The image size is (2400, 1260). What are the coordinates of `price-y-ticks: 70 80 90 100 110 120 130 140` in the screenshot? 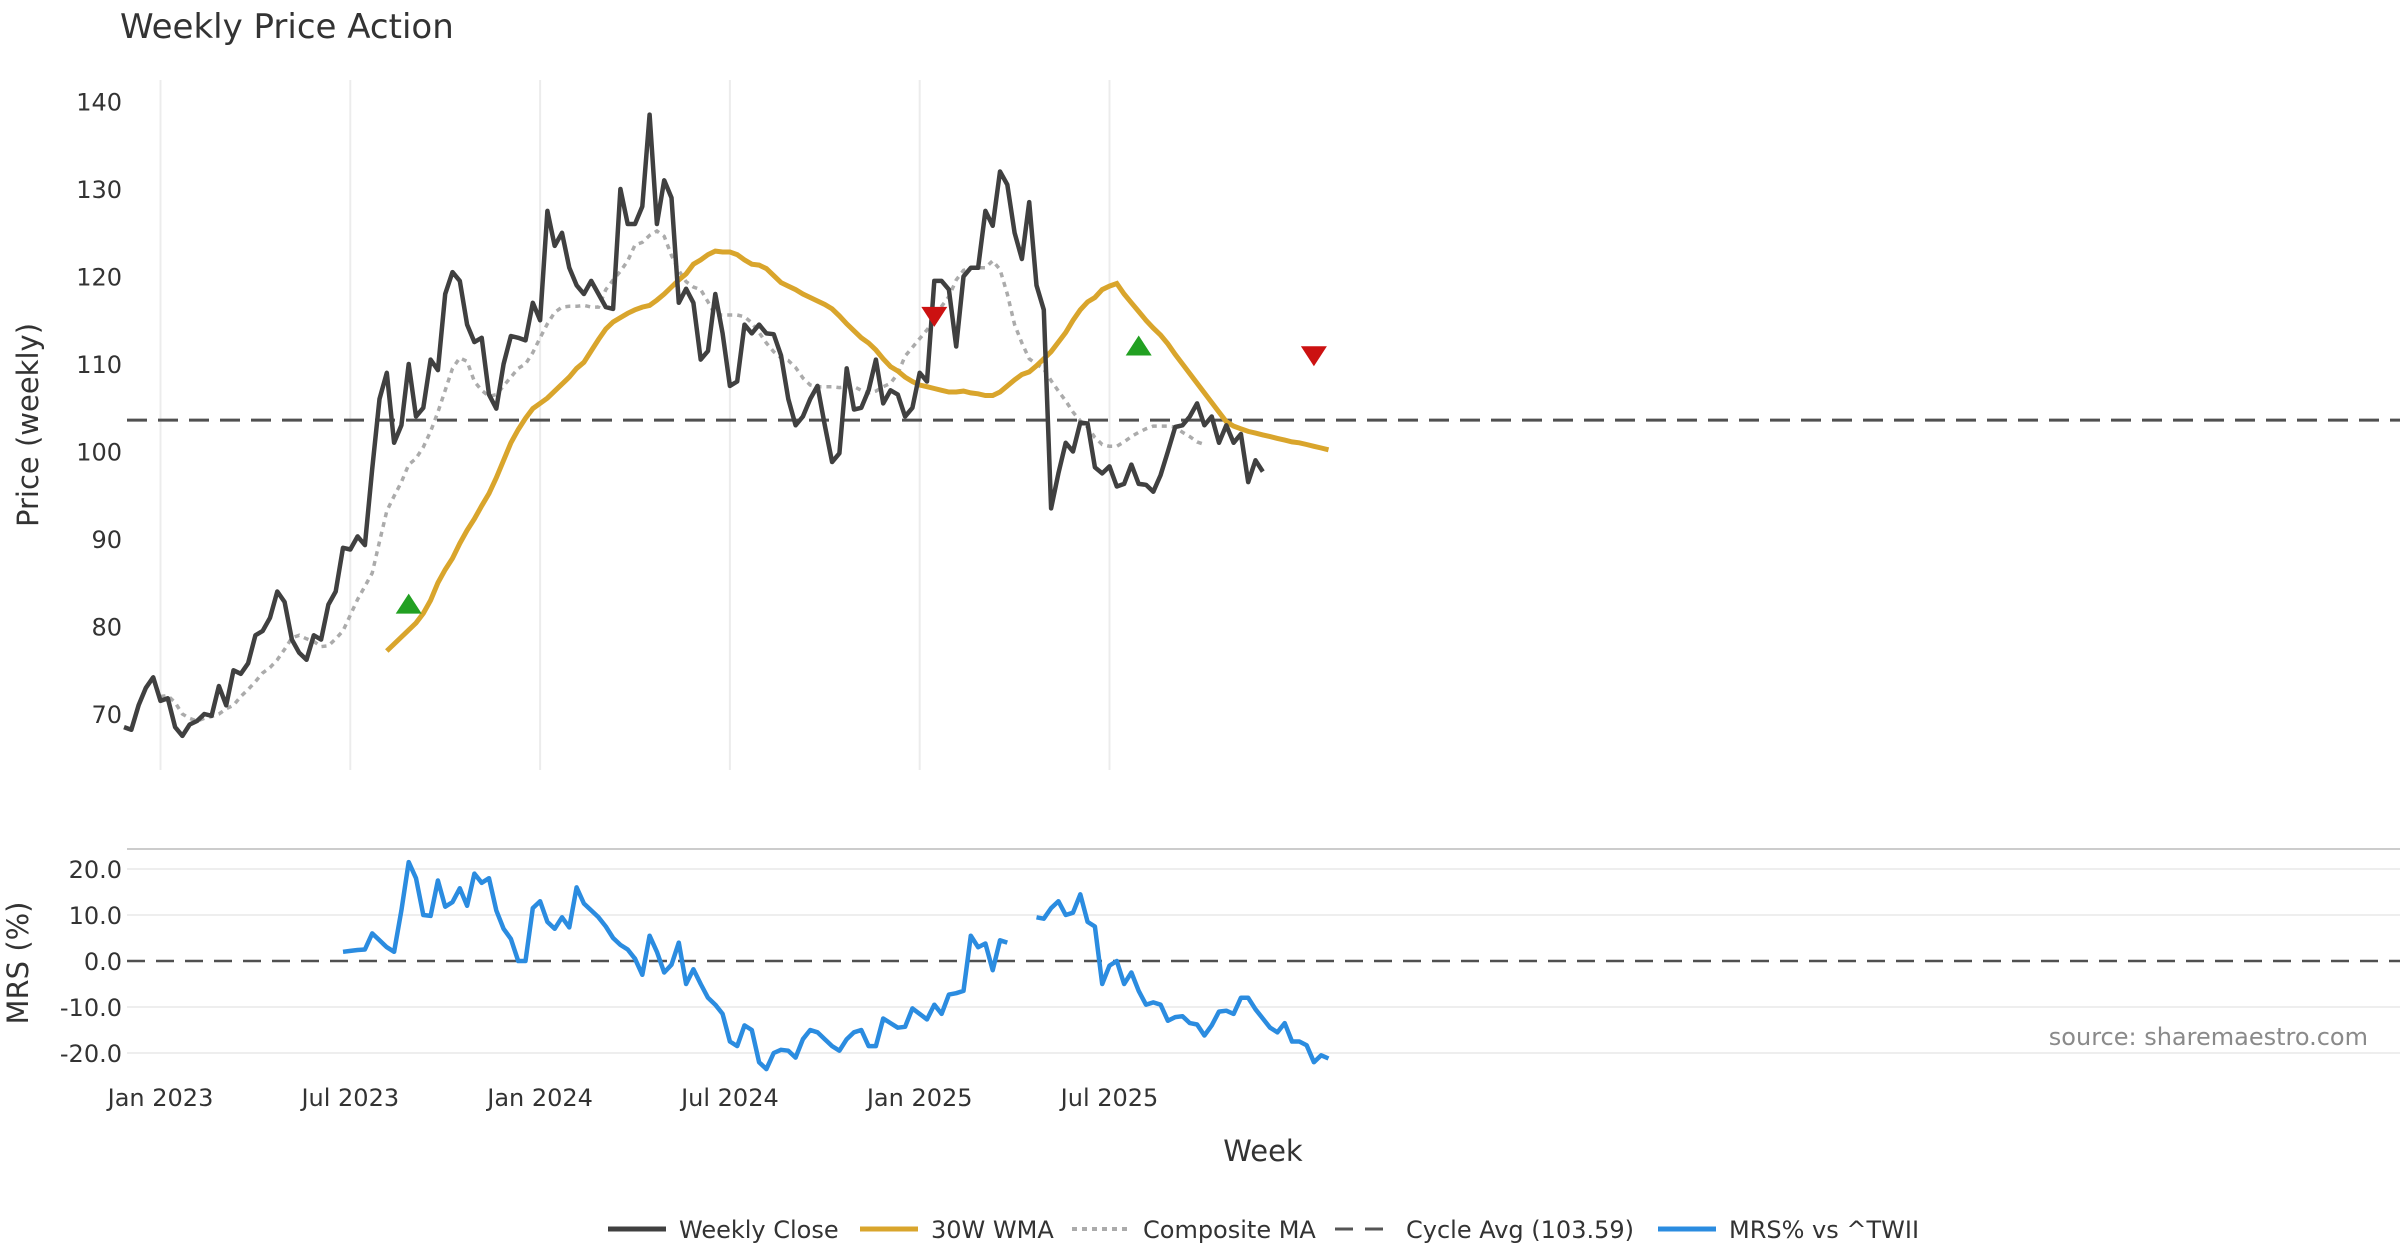 It's located at (99, 409).